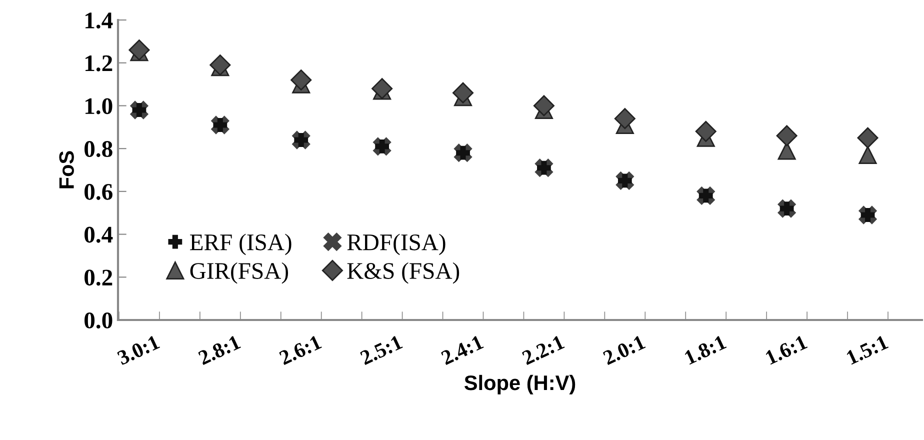 The image size is (924, 440). What do you see at coordinates (98, 278) in the screenshot?
I see `y-tick-label: 0.2` at bounding box center [98, 278].